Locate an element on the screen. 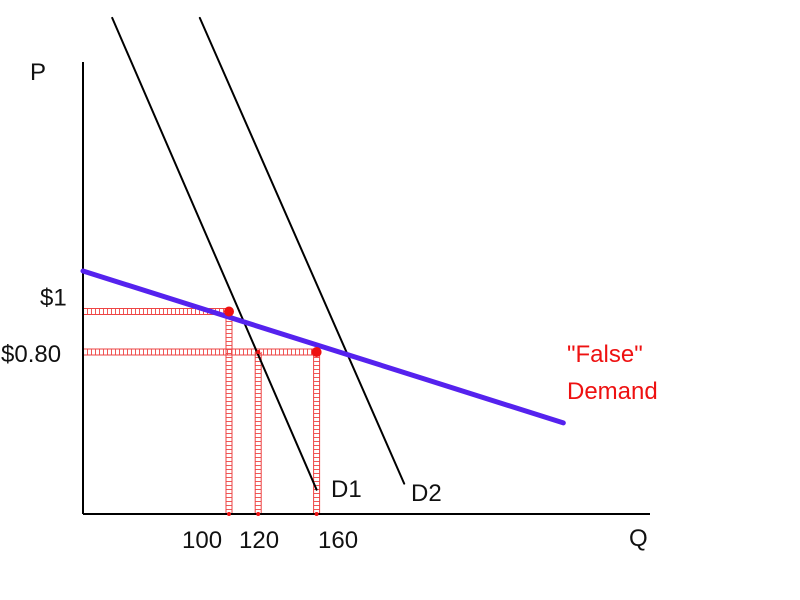 This screenshot has width=800, height=600. false-demand-annotation-line1: "False" is located at coordinates (605, 354).